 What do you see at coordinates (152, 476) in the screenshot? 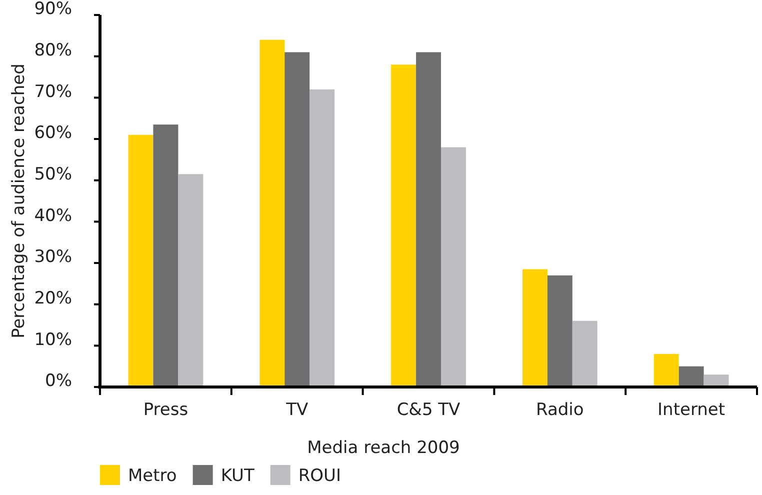
I see `legend-label: Metro` at bounding box center [152, 476].